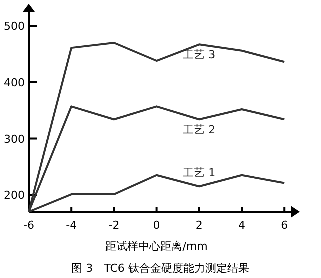 The image size is (321, 278). Describe the element at coordinates (199, 130) in the screenshot. I see `series-label: 工艺 2` at that location.